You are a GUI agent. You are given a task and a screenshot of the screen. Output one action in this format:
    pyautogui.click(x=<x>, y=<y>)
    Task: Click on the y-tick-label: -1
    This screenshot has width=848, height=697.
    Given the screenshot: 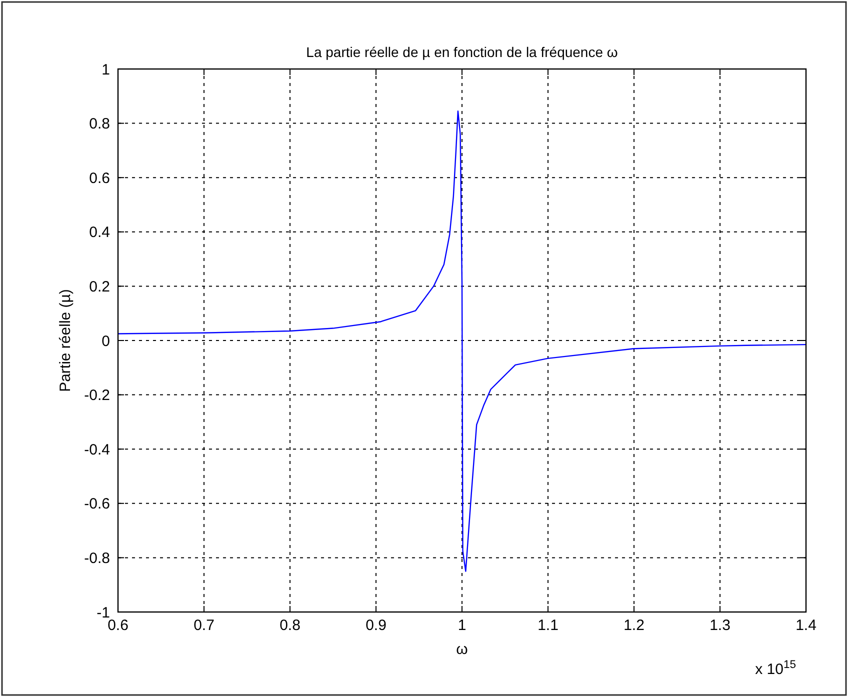 What is the action you would take?
    pyautogui.click(x=103, y=613)
    